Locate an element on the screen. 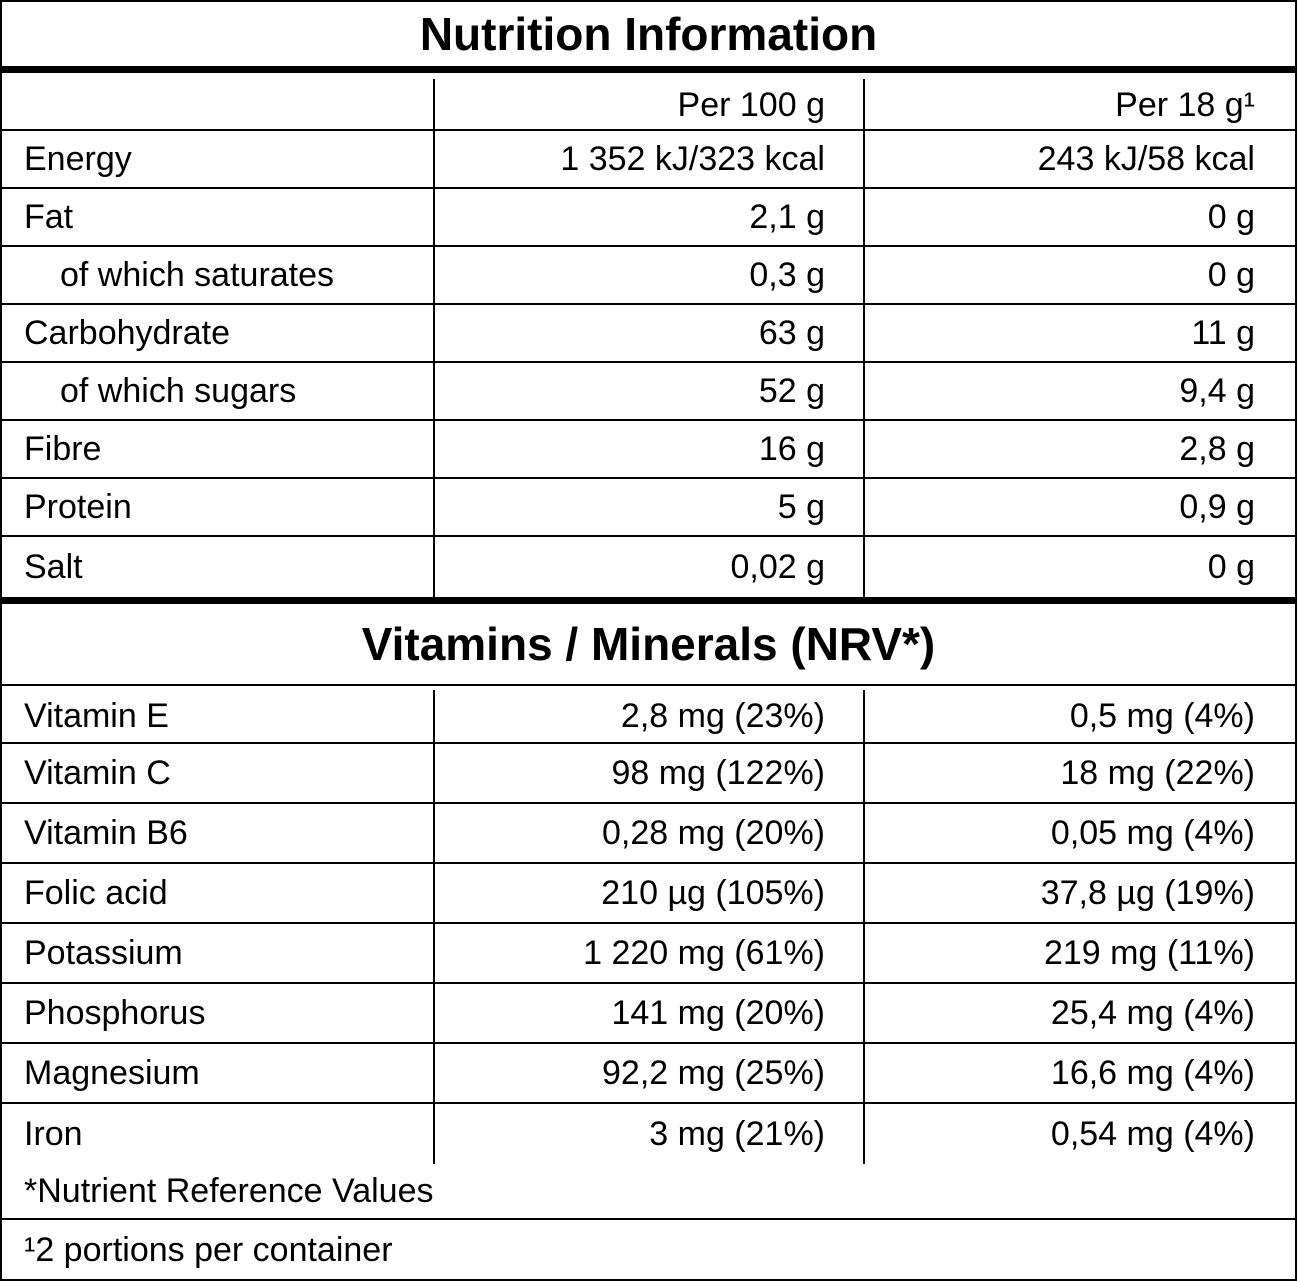 The width and height of the screenshot is (1299, 1281). value-per-portion: 11 g is located at coordinates (1223, 333).